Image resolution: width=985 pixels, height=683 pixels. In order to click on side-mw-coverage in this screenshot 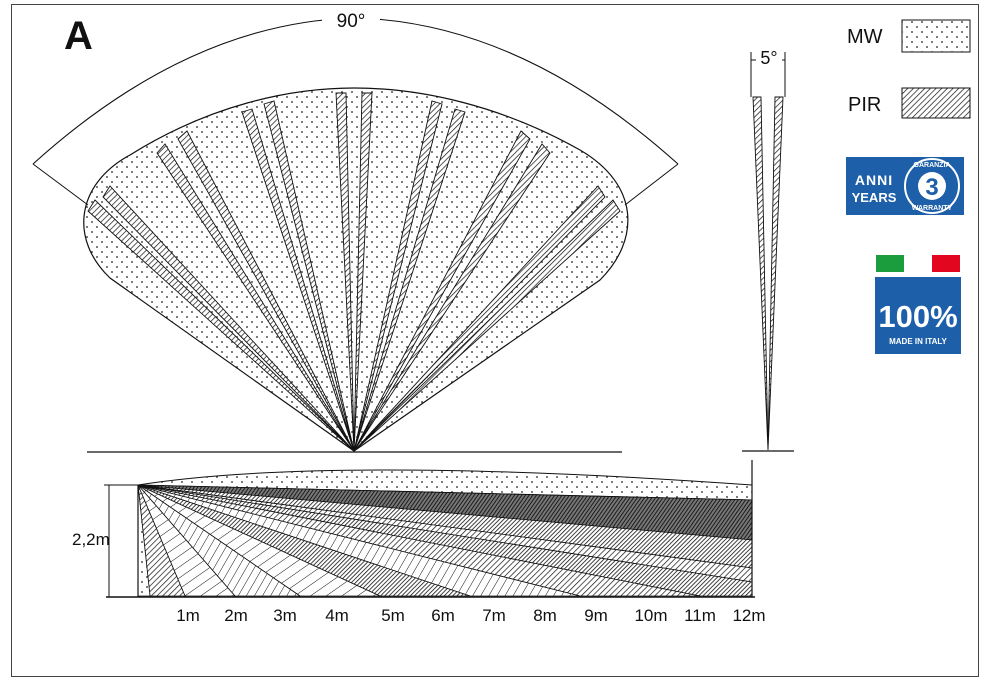, I will do `click(445, 485)`.